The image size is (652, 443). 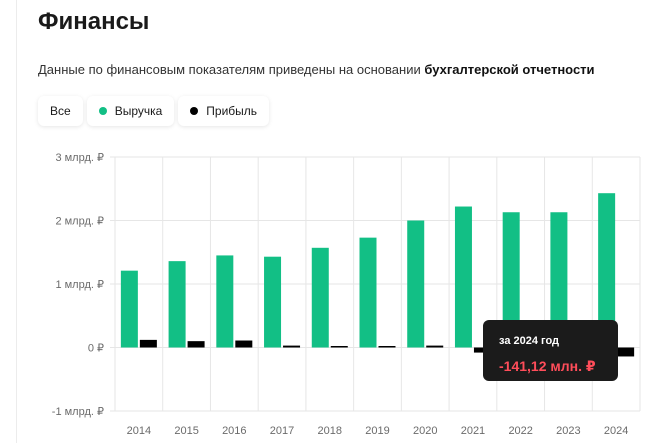 I want to click on x-tick-label: 2020, so click(x=425, y=431).